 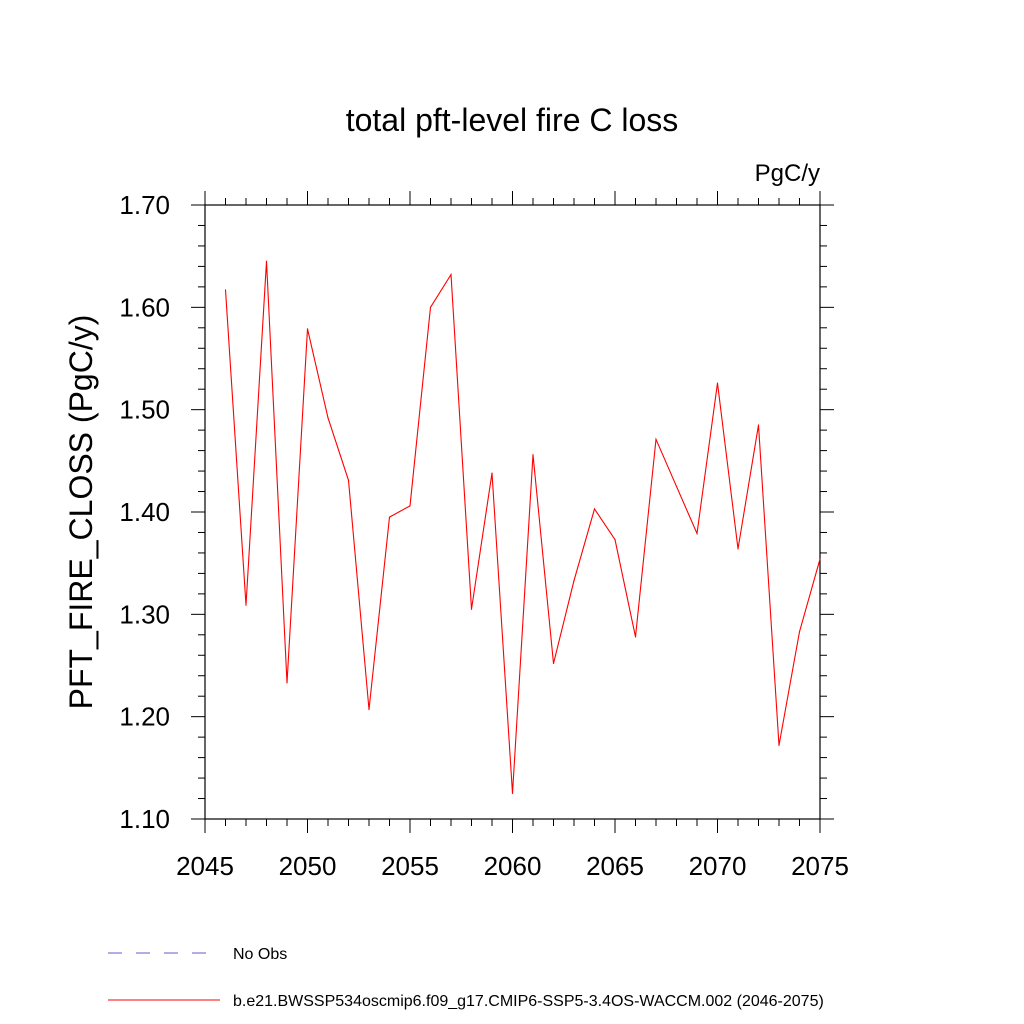 What do you see at coordinates (144, 205) in the screenshot?
I see `y-tick-label: 1.70` at bounding box center [144, 205].